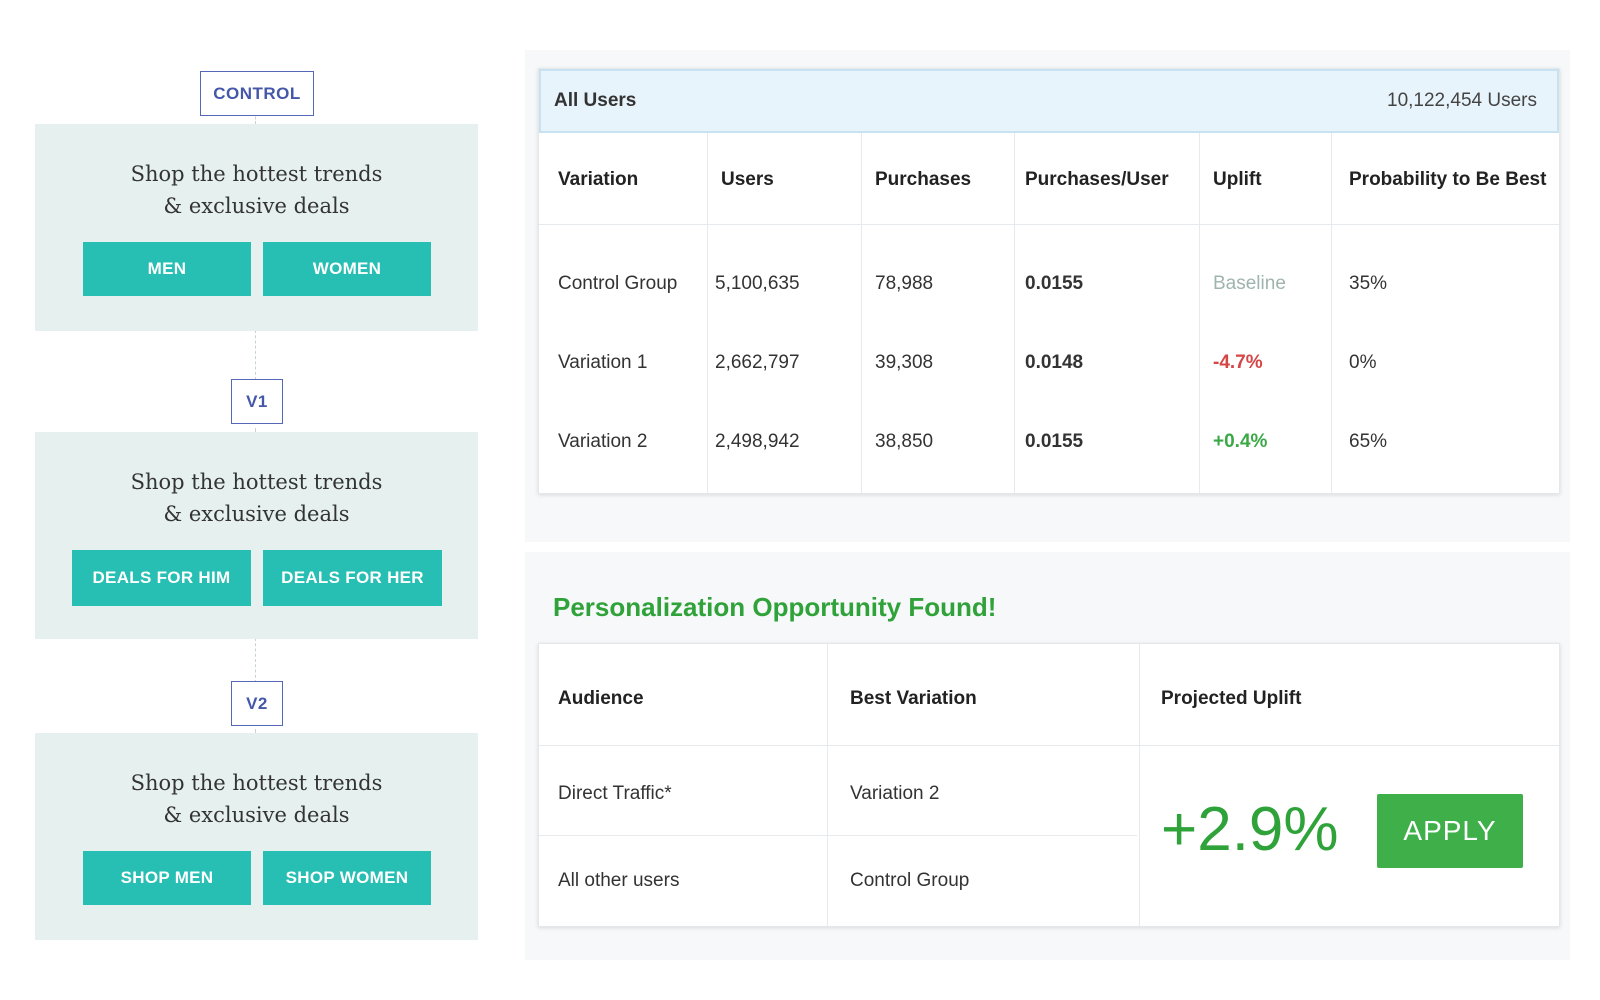 This screenshot has height=1000, width=1600. I want to click on col-header-audience: Audience, so click(601, 698).